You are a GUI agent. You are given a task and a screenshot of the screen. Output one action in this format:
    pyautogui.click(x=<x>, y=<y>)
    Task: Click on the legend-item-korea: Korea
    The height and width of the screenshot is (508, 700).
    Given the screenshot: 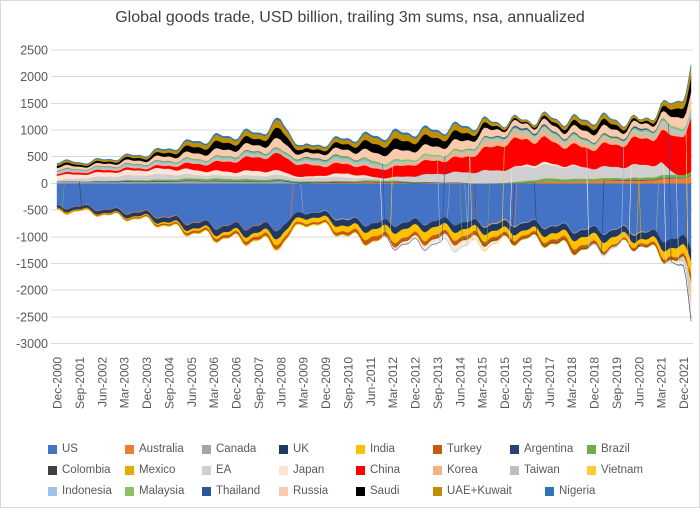 What is the action you would take?
    pyautogui.click(x=455, y=470)
    